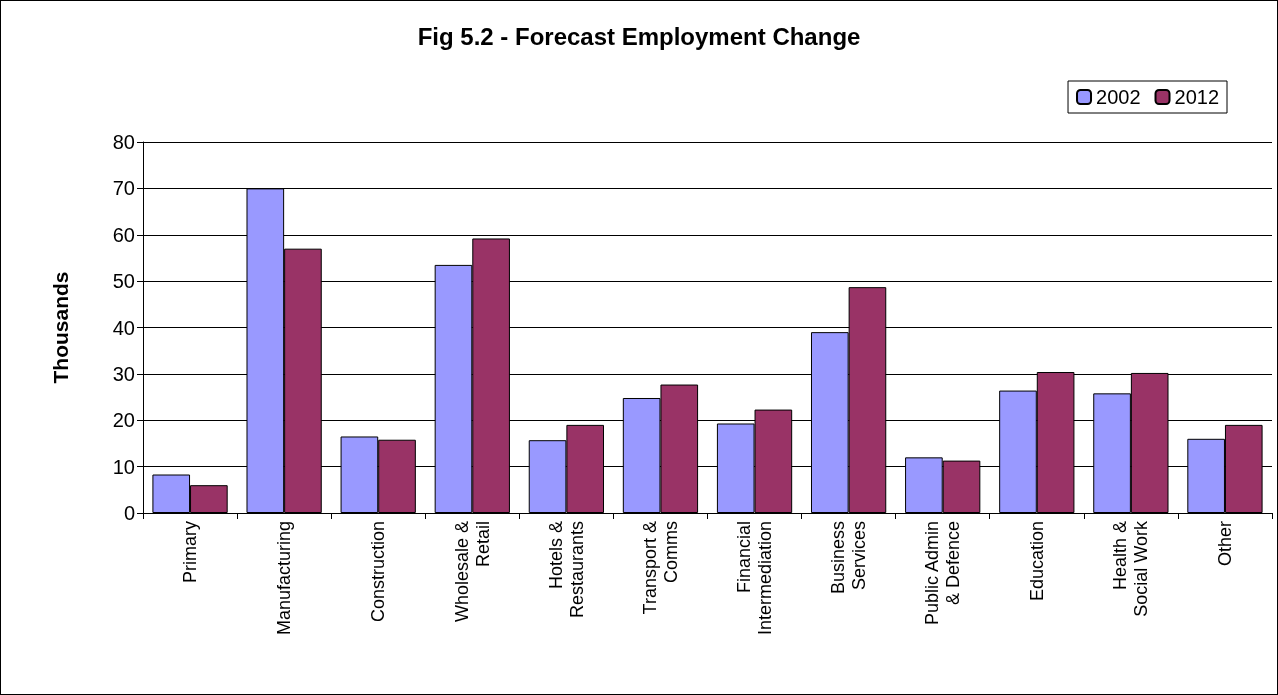 This screenshot has height=695, width=1278. What do you see at coordinates (123, 188) in the screenshot?
I see `y-tick-label: 70` at bounding box center [123, 188].